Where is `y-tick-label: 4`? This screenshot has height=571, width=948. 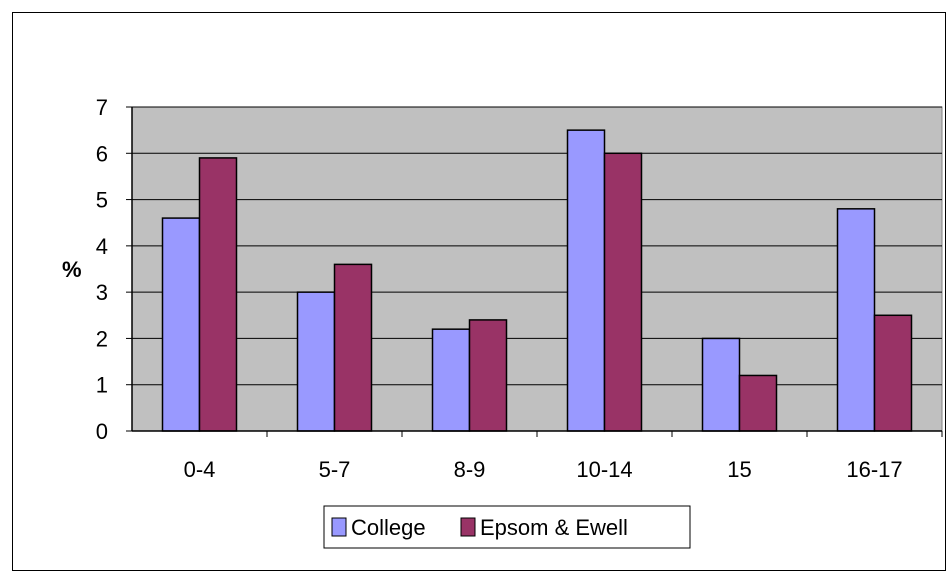 y-tick-label: 4 is located at coordinates (102, 246).